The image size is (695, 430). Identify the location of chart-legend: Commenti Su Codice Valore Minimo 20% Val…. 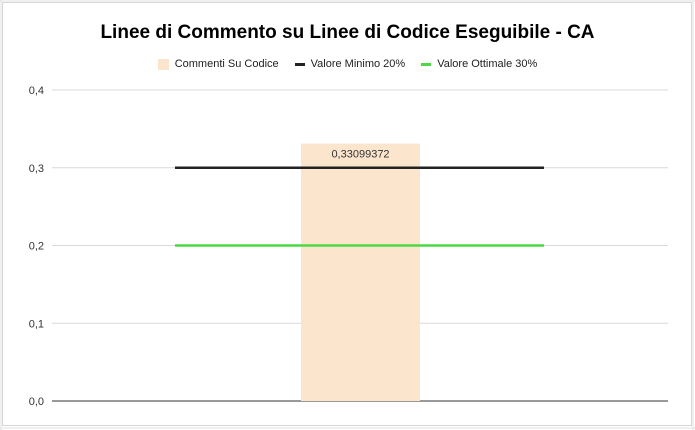
(347, 64).